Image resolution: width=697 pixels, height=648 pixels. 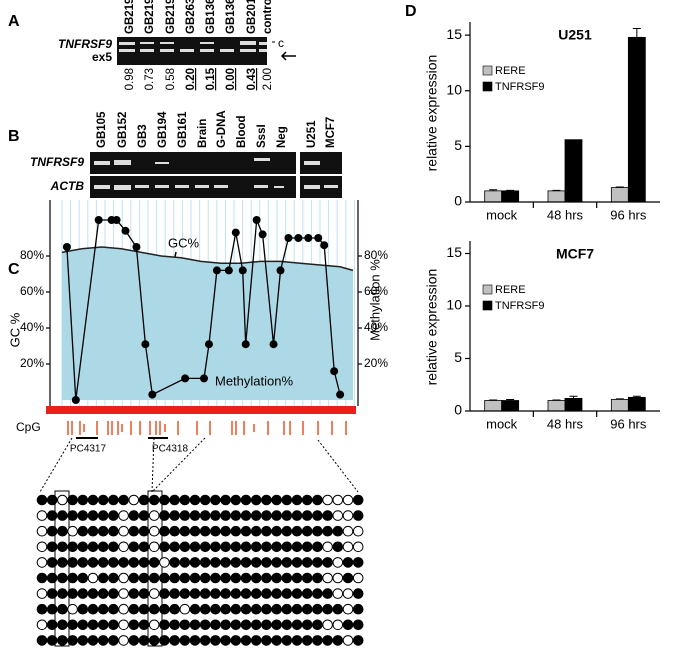 What do you see at coordinates (510, 290) in the screenshot?
I see `legend-label: RERE` at bounding box center [510, 290].